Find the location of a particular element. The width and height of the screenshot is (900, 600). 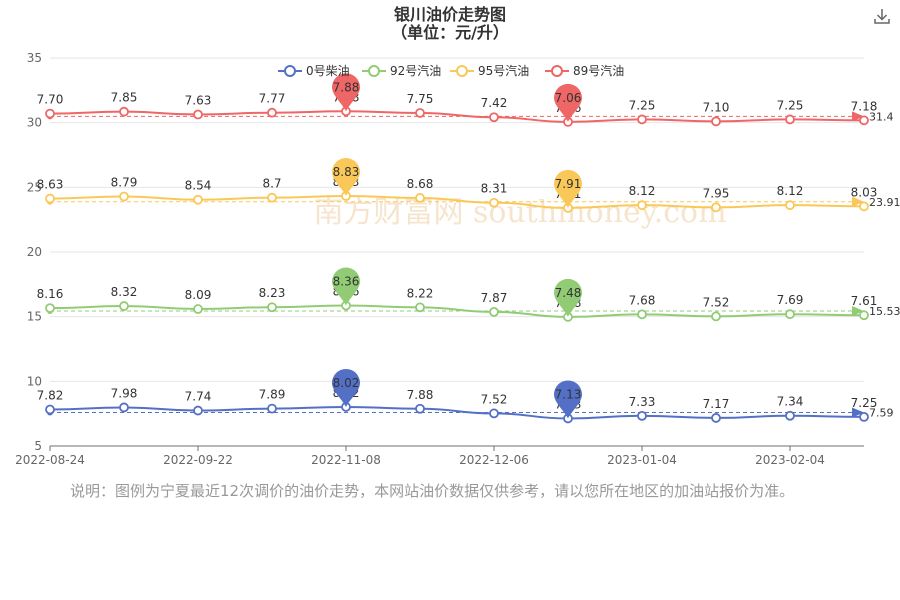

watermark: 南方财富网 southmoney.com is located at coordinates (519, 212).